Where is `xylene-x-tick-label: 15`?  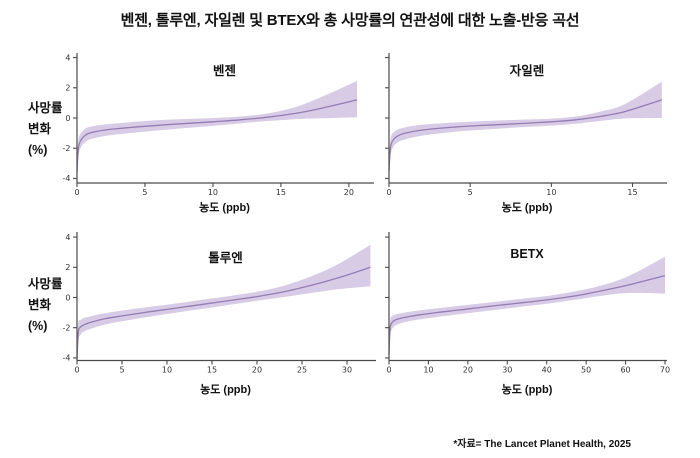 xylene-x-tick-label: 15 is located at coordinates (632, 192).